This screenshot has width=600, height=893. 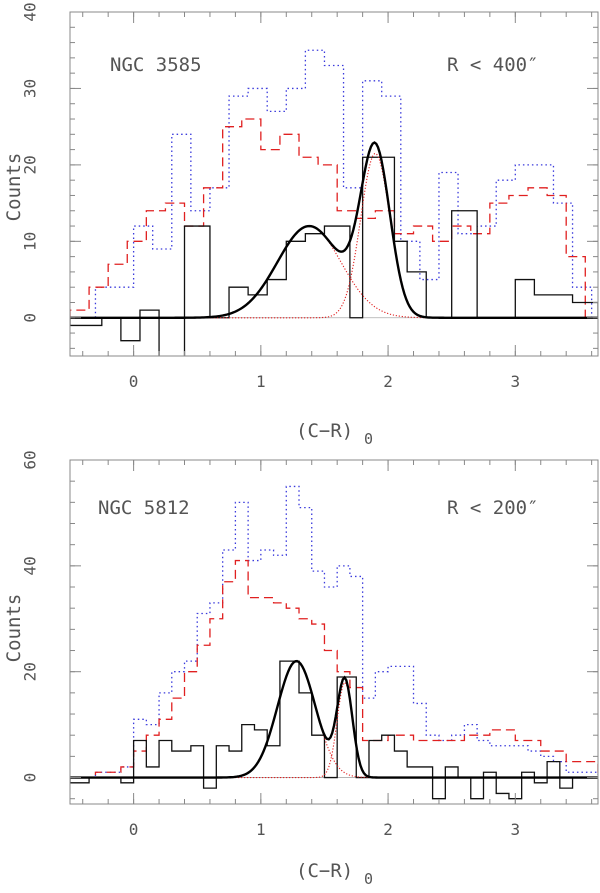 I want to click on top-x-axis-label-sub: 0, so click(x=368, y=439).